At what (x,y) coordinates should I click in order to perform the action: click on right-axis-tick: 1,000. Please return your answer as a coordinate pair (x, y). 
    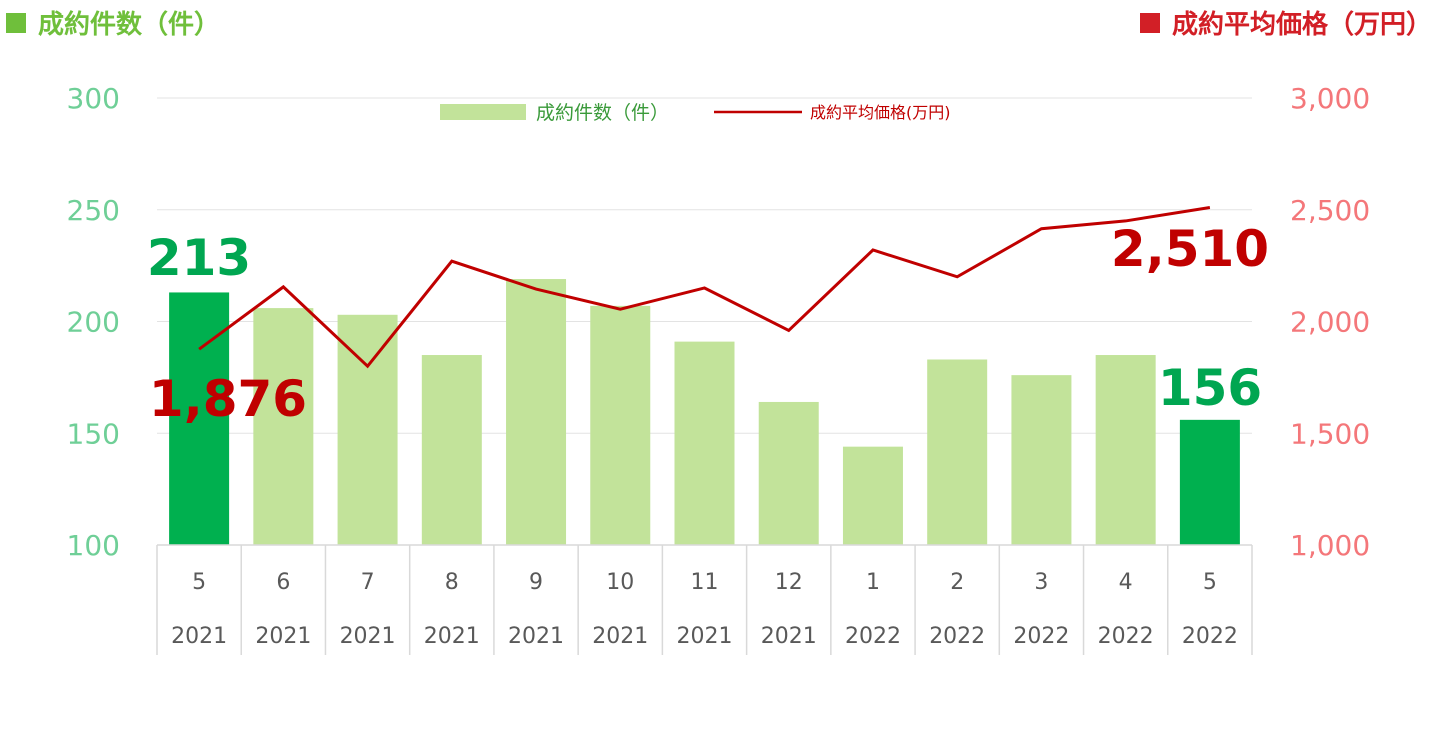
    Looking at the image, I should click on (1330, 545).